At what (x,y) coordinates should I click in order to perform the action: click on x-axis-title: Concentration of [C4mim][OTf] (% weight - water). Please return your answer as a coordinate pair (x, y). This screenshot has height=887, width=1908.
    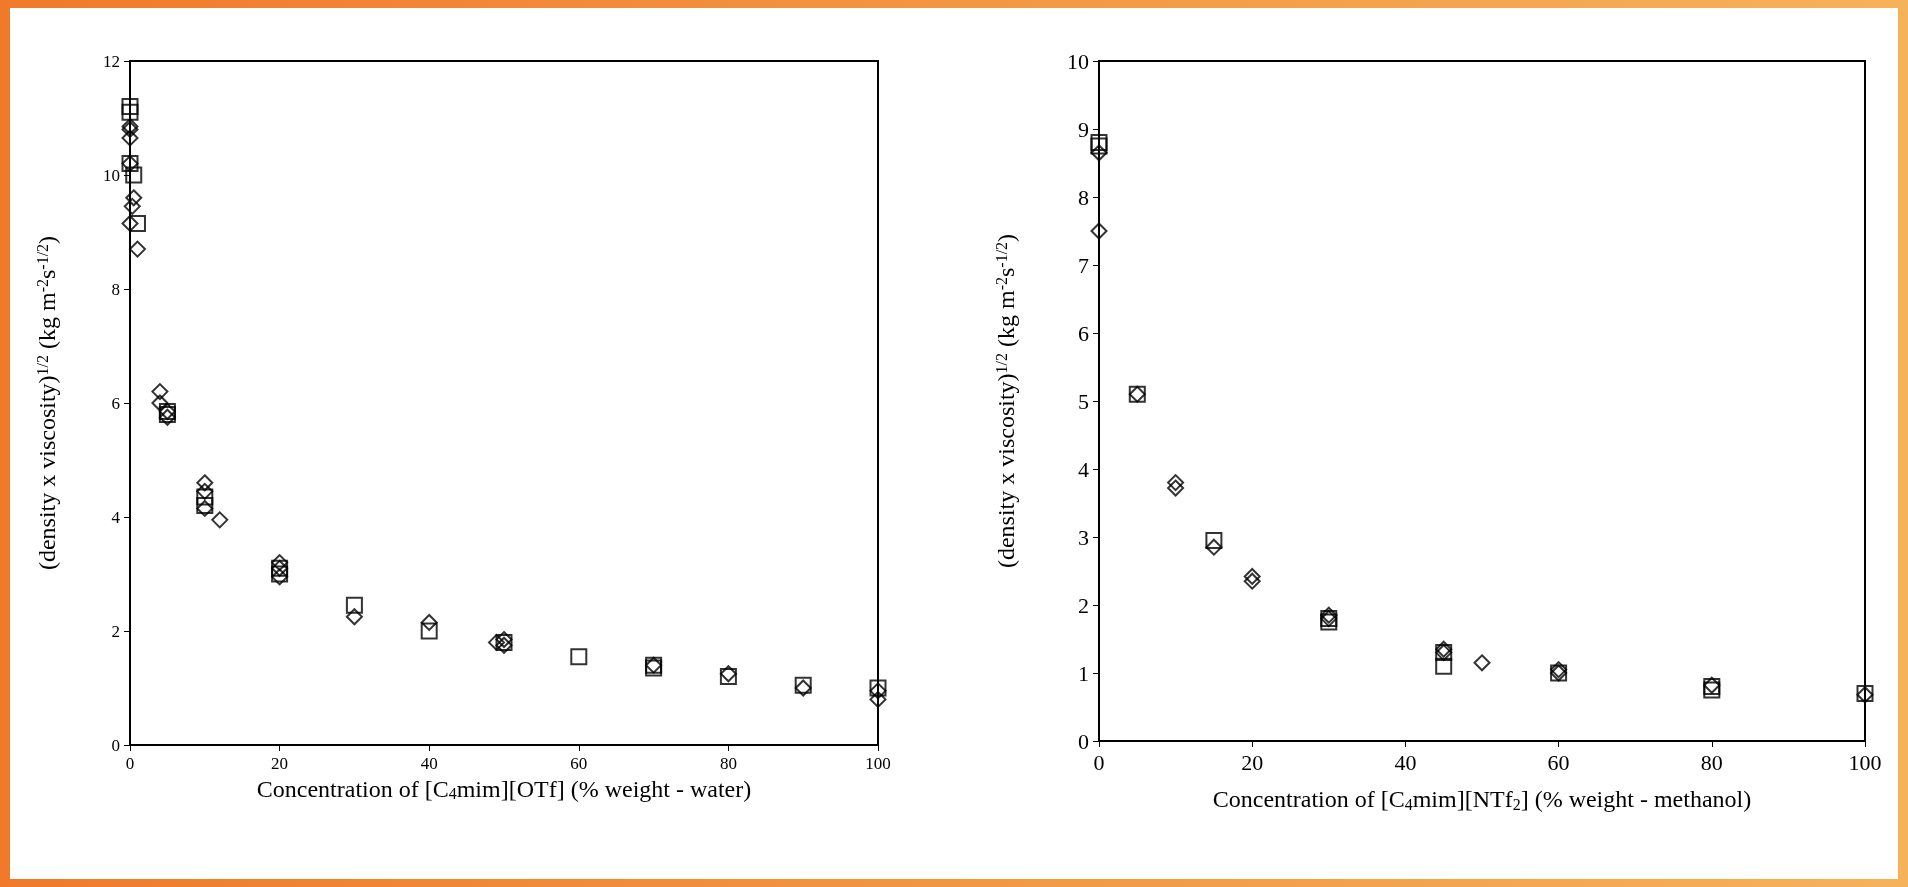
    Looking at the image, I should click on (504, 789).